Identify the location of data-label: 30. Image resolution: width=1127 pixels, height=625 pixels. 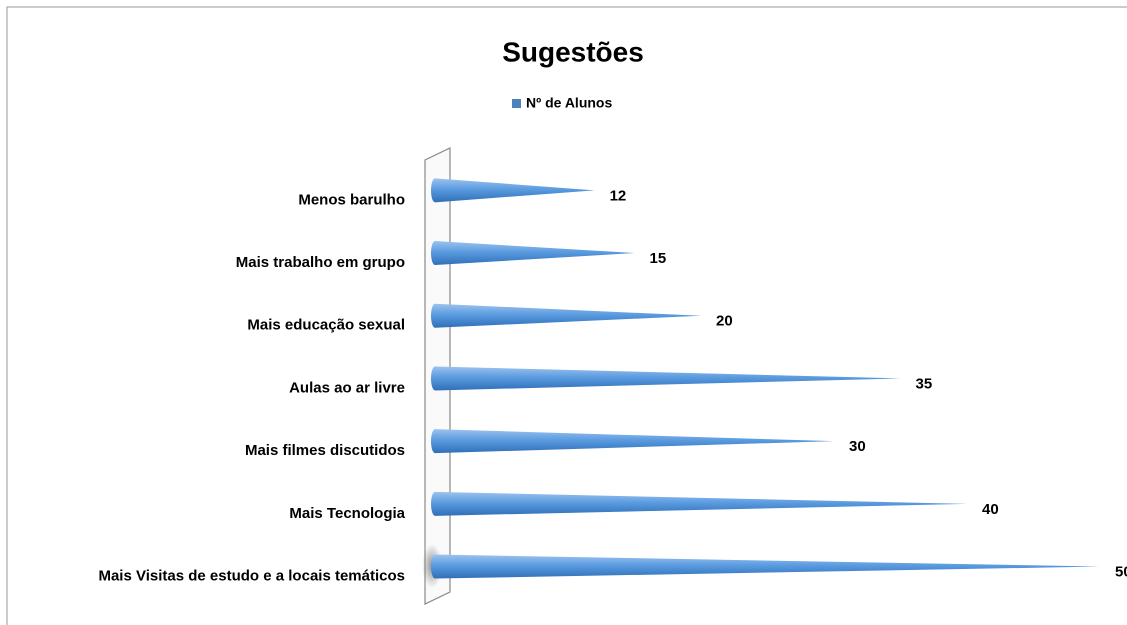
(857, 446).